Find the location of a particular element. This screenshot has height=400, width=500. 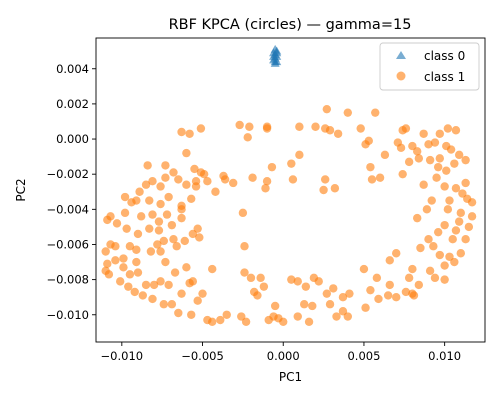

y-tick-label: 0.002 is located at coordinates (72, 104).